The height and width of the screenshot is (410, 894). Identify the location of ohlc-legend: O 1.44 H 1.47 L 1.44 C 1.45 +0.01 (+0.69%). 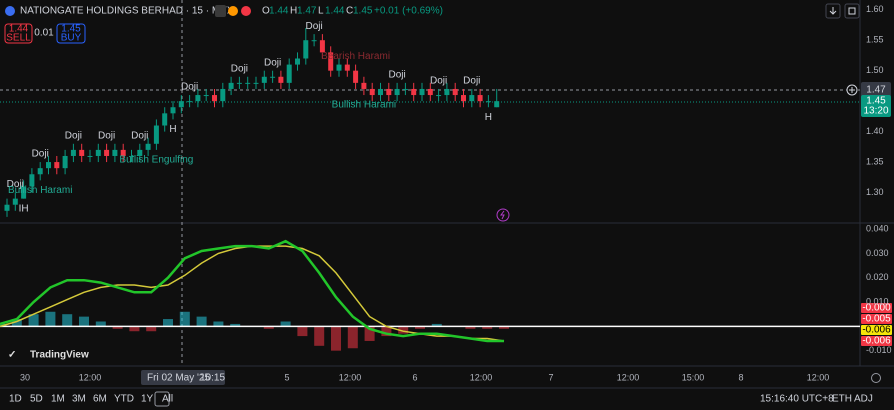
(352, 11).